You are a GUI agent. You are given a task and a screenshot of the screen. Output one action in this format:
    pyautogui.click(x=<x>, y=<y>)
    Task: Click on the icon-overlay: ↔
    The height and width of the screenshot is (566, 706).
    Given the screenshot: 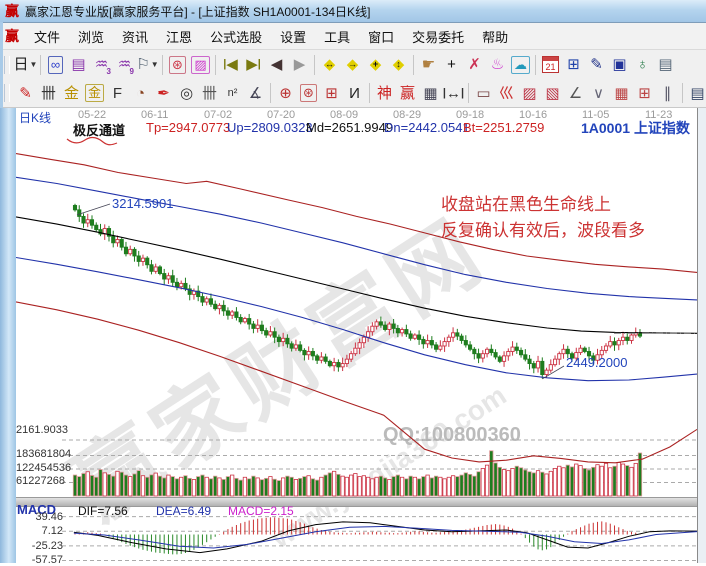 What is the action you would take?
    pyautogui.click(x=329, y=64)
    